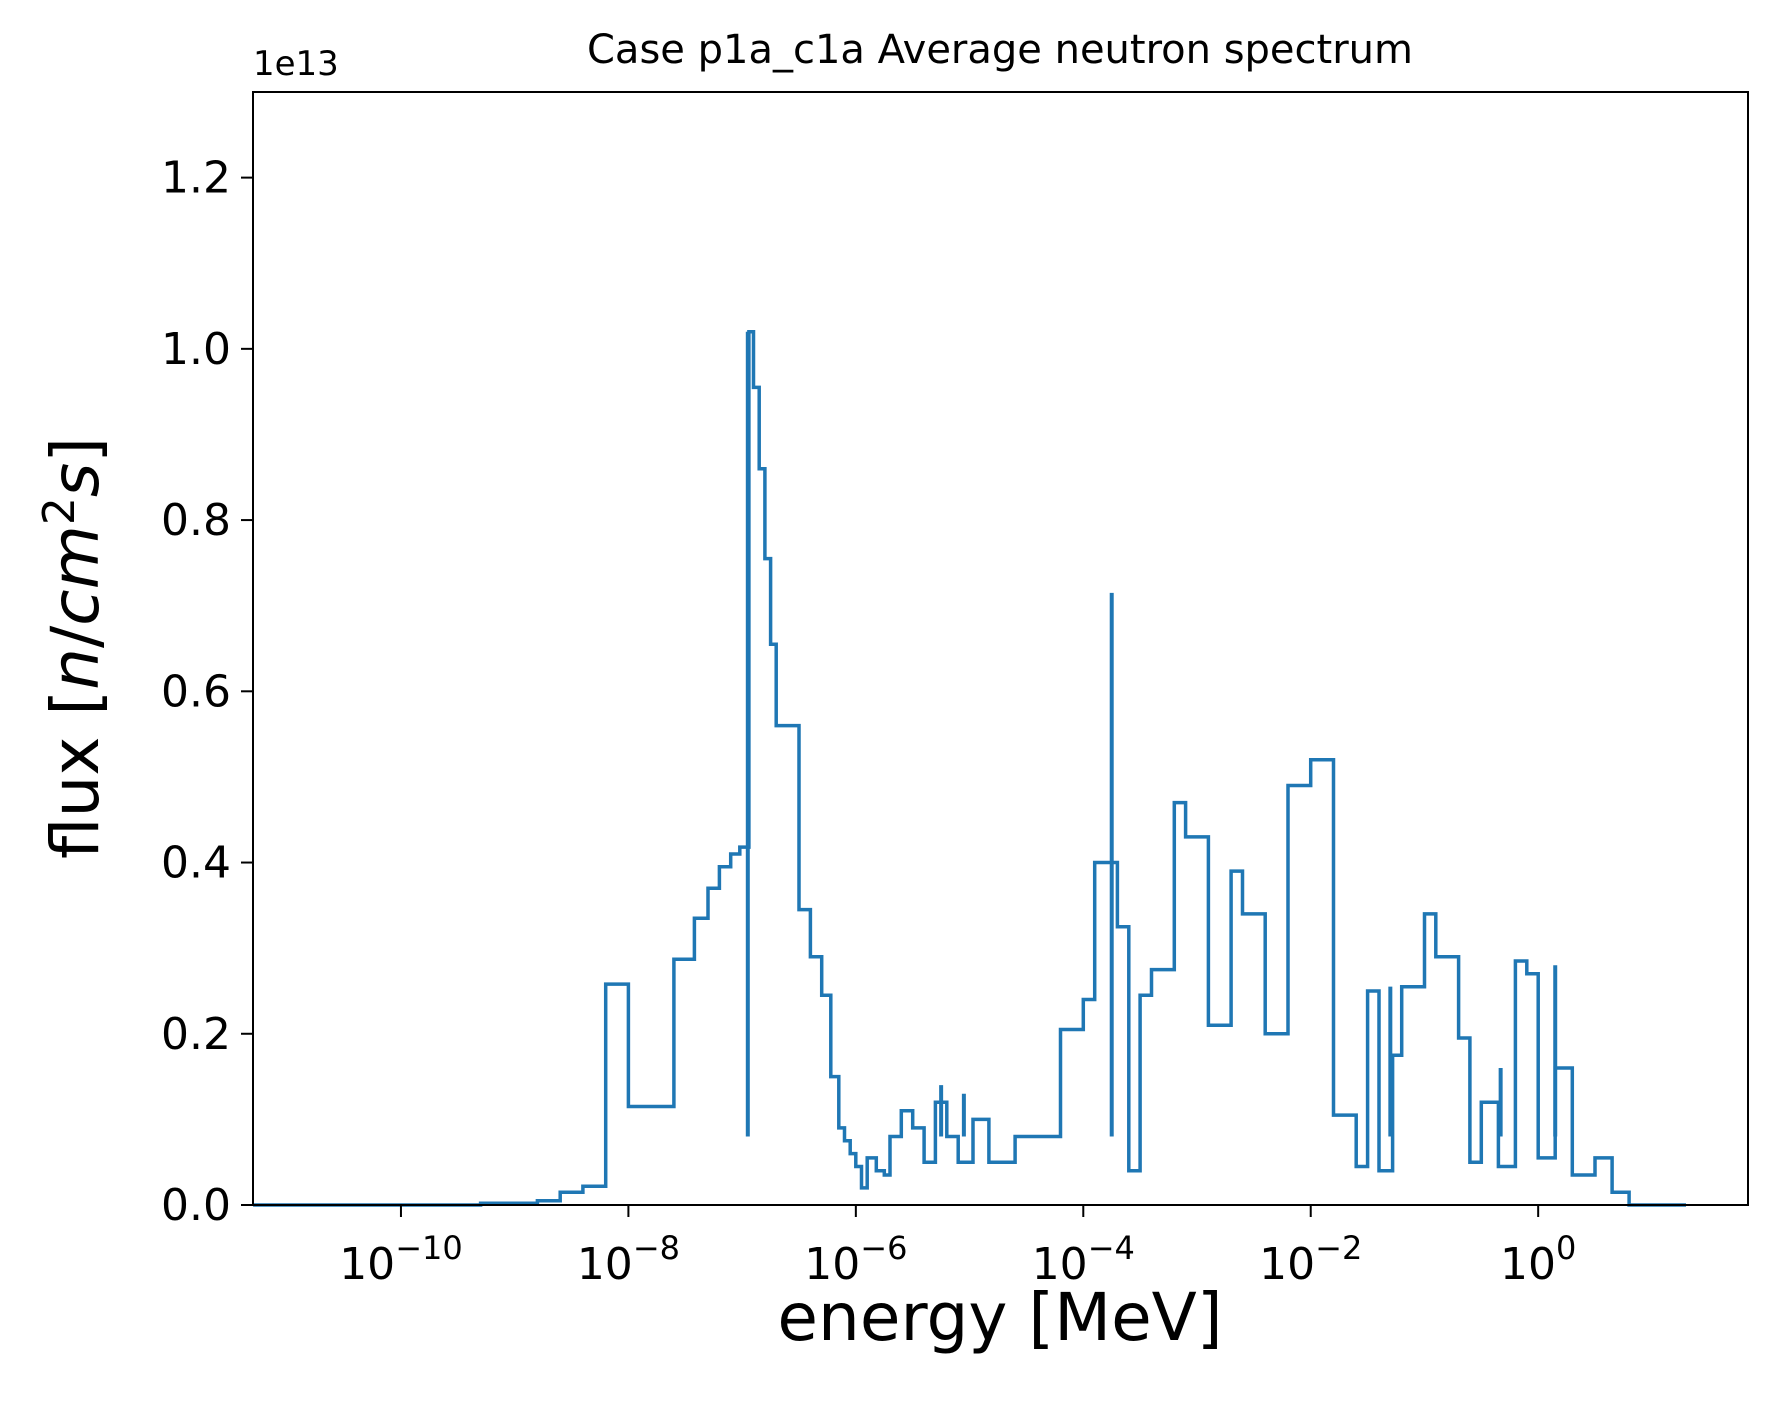 This screenshot has width=1769, height=1407. I want to click on y-tick-label: 0.8, so click(196, 520).